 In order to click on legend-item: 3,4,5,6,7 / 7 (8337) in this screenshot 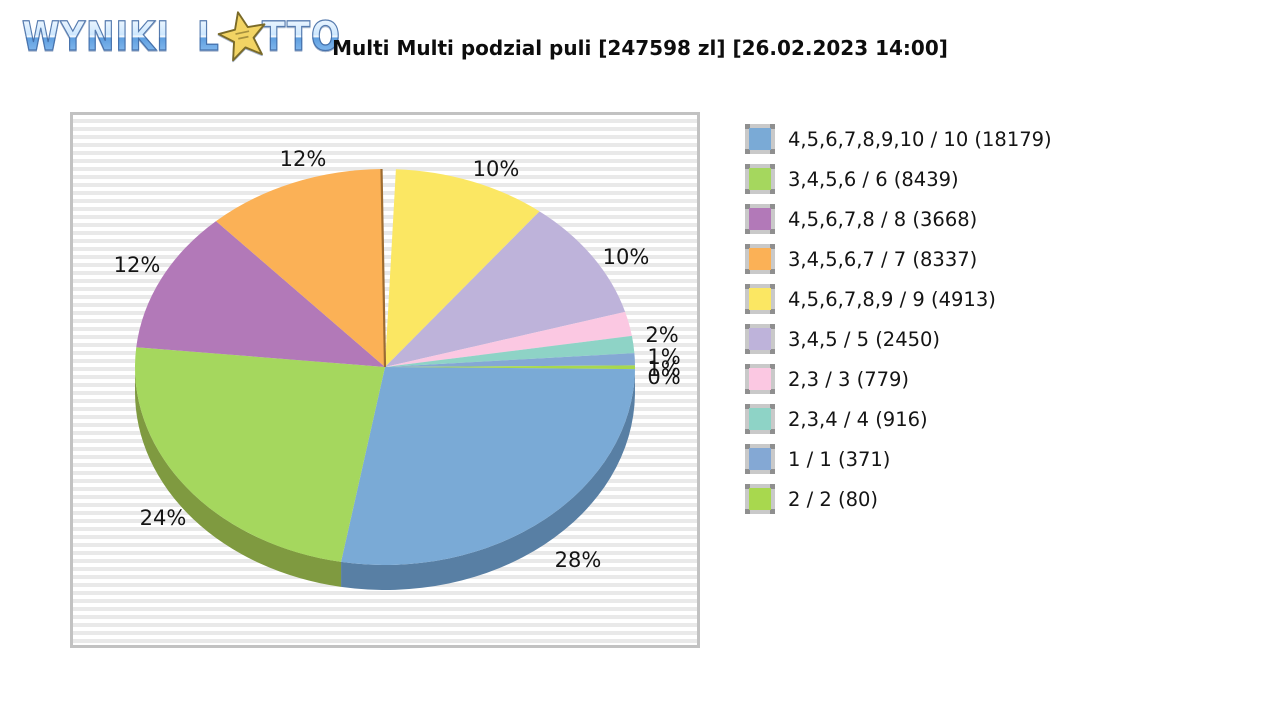, I will do `click(898, 259)`.